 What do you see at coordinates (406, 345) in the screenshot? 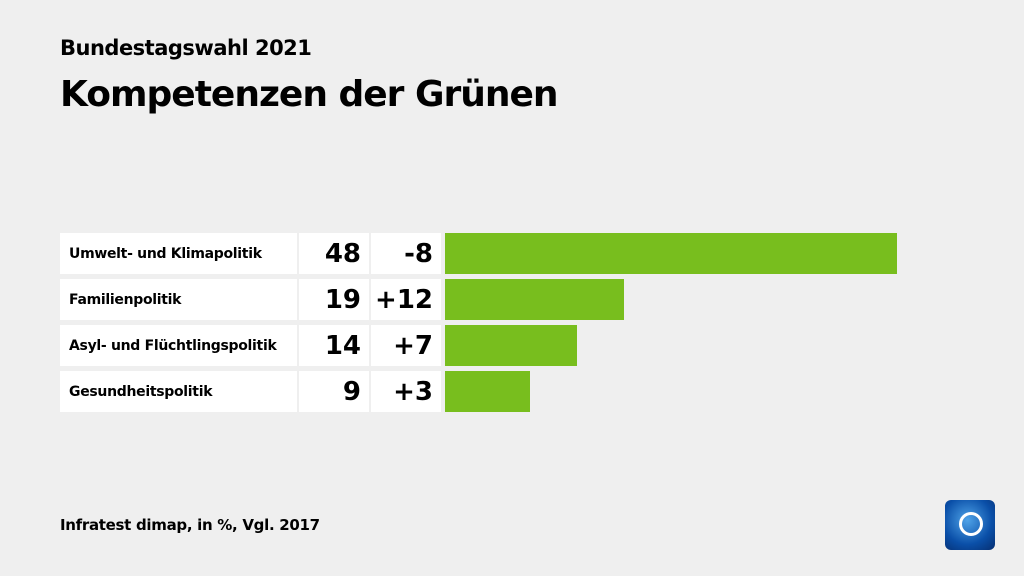
I see `change-label: +7` at bounding box center [406, 345].